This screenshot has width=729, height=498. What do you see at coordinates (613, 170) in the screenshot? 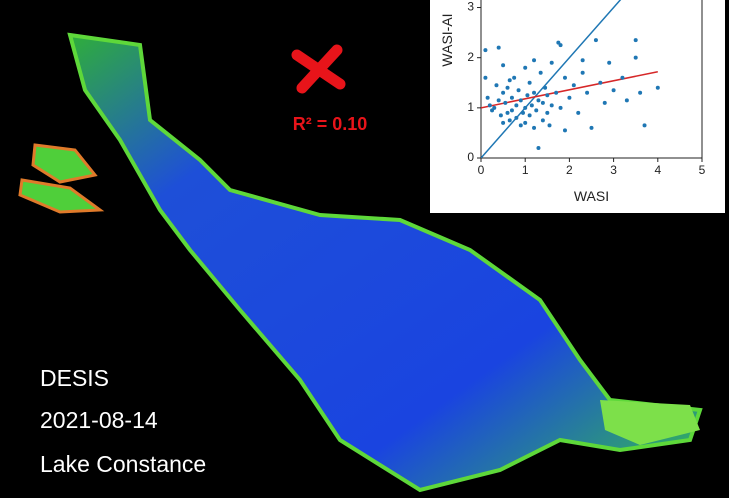
I see `x-tick-label: 3` at bounding box center [613, 170].